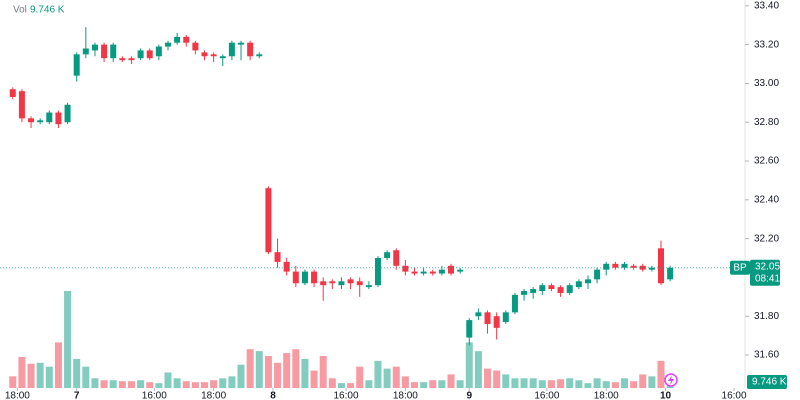 The width and height of the screenshot is (800, 400). Describe the element at coordinates (766, 161) in the screenshot. I see `y-tick-label: 32.60` at that location.